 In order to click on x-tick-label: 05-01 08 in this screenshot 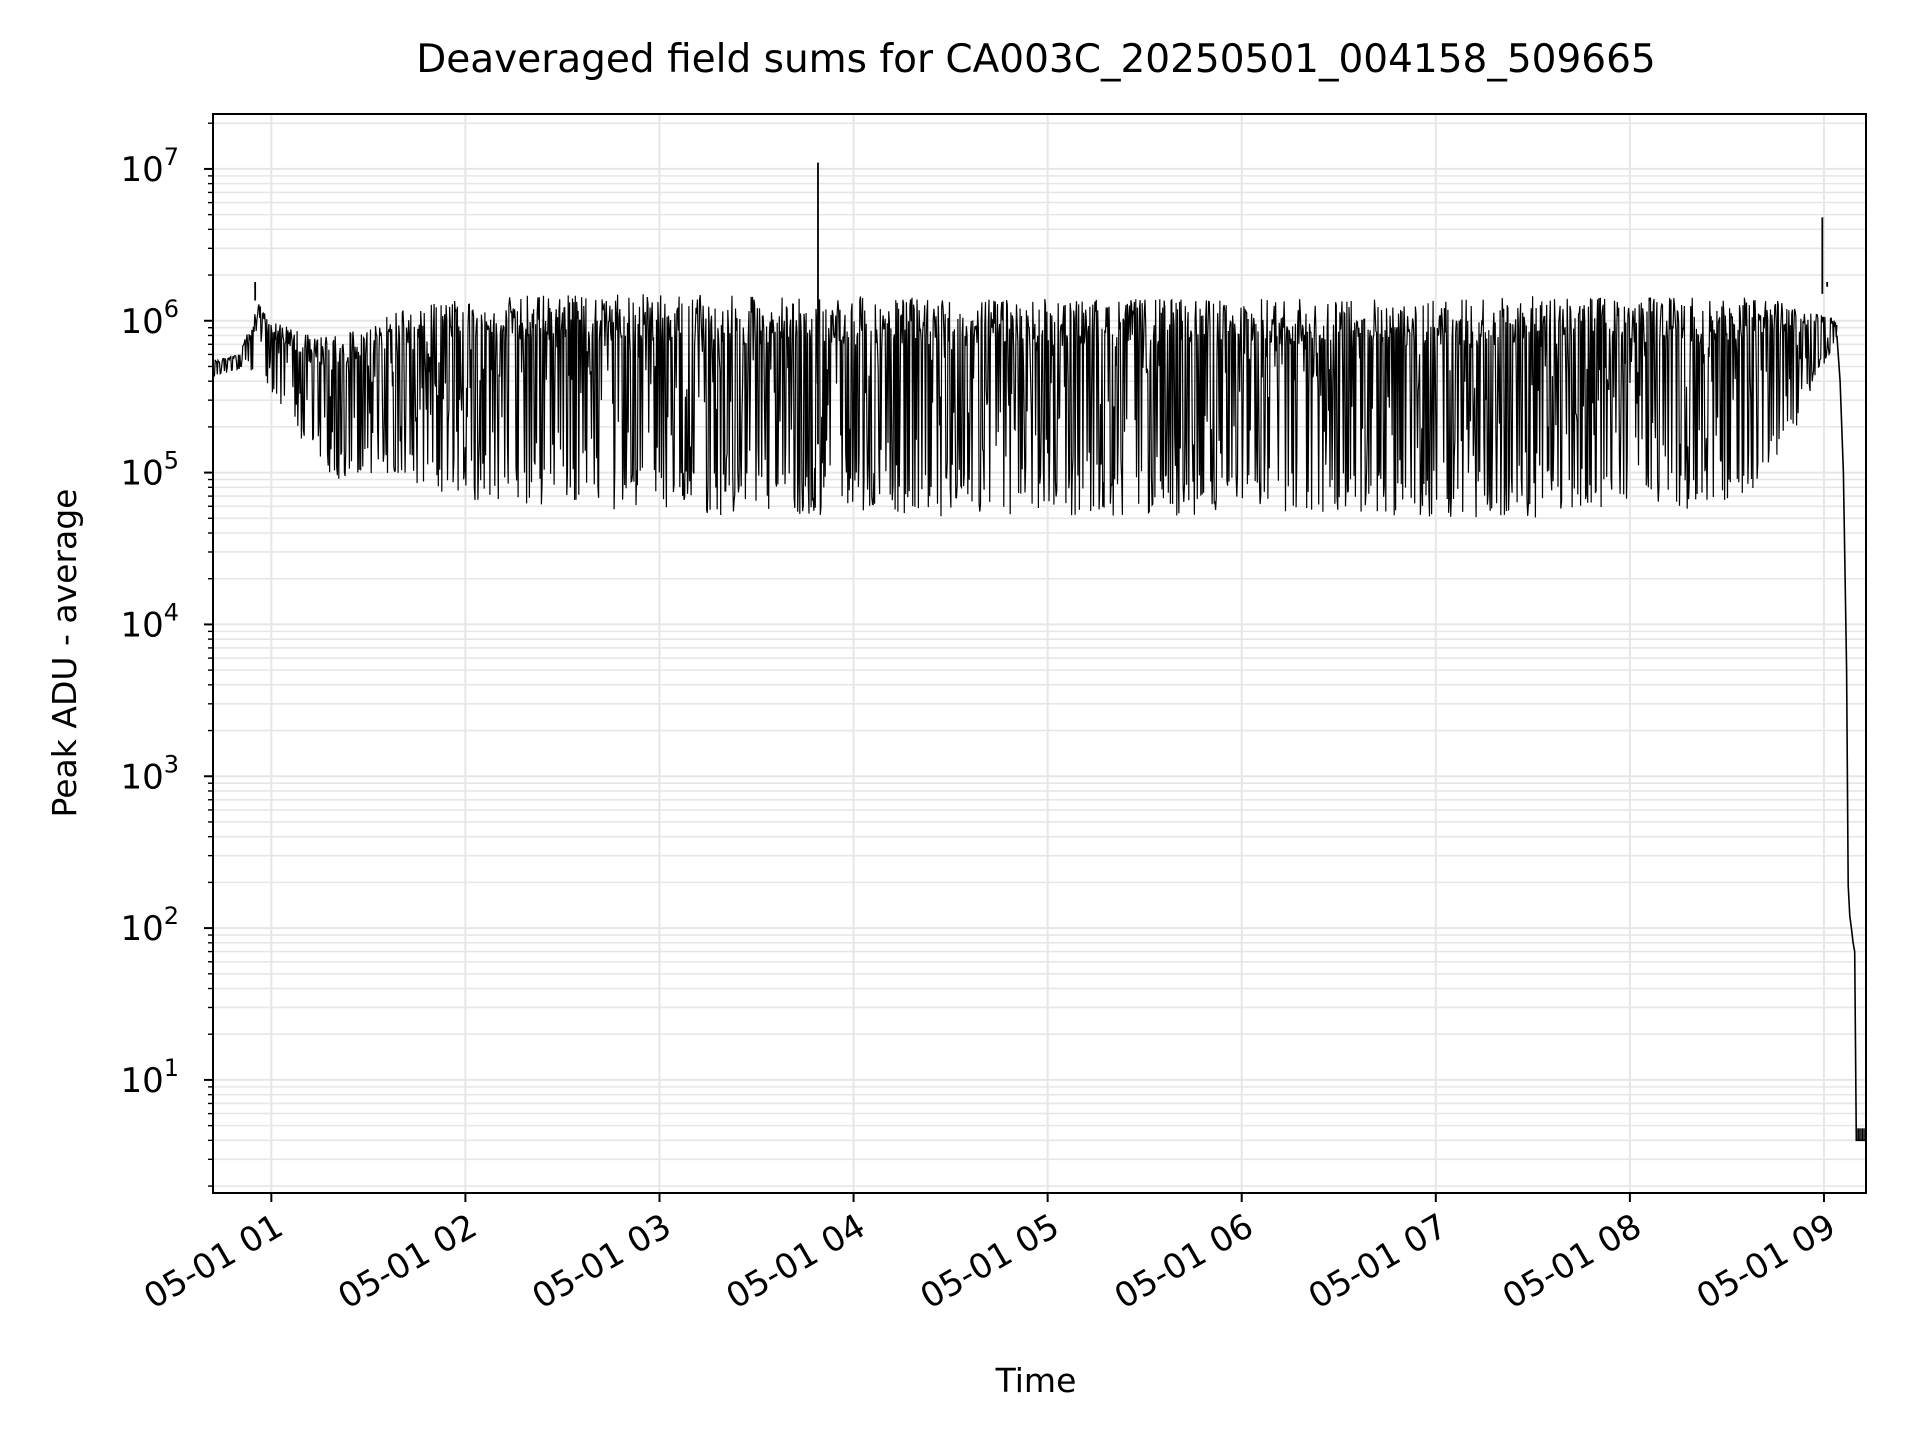, I will do `click(1572, 1261)`.